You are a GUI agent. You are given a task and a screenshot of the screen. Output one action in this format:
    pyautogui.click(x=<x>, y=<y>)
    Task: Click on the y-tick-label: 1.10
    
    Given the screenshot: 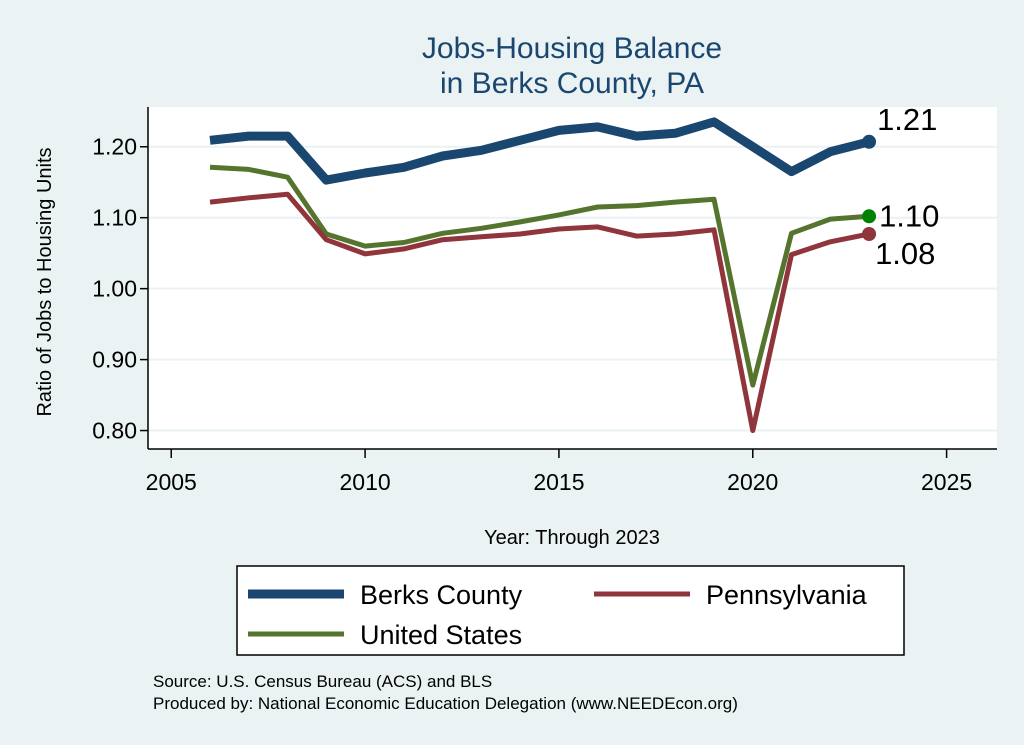 What is the action you would take?
    pyautogui.click(x=114, y=218)
    